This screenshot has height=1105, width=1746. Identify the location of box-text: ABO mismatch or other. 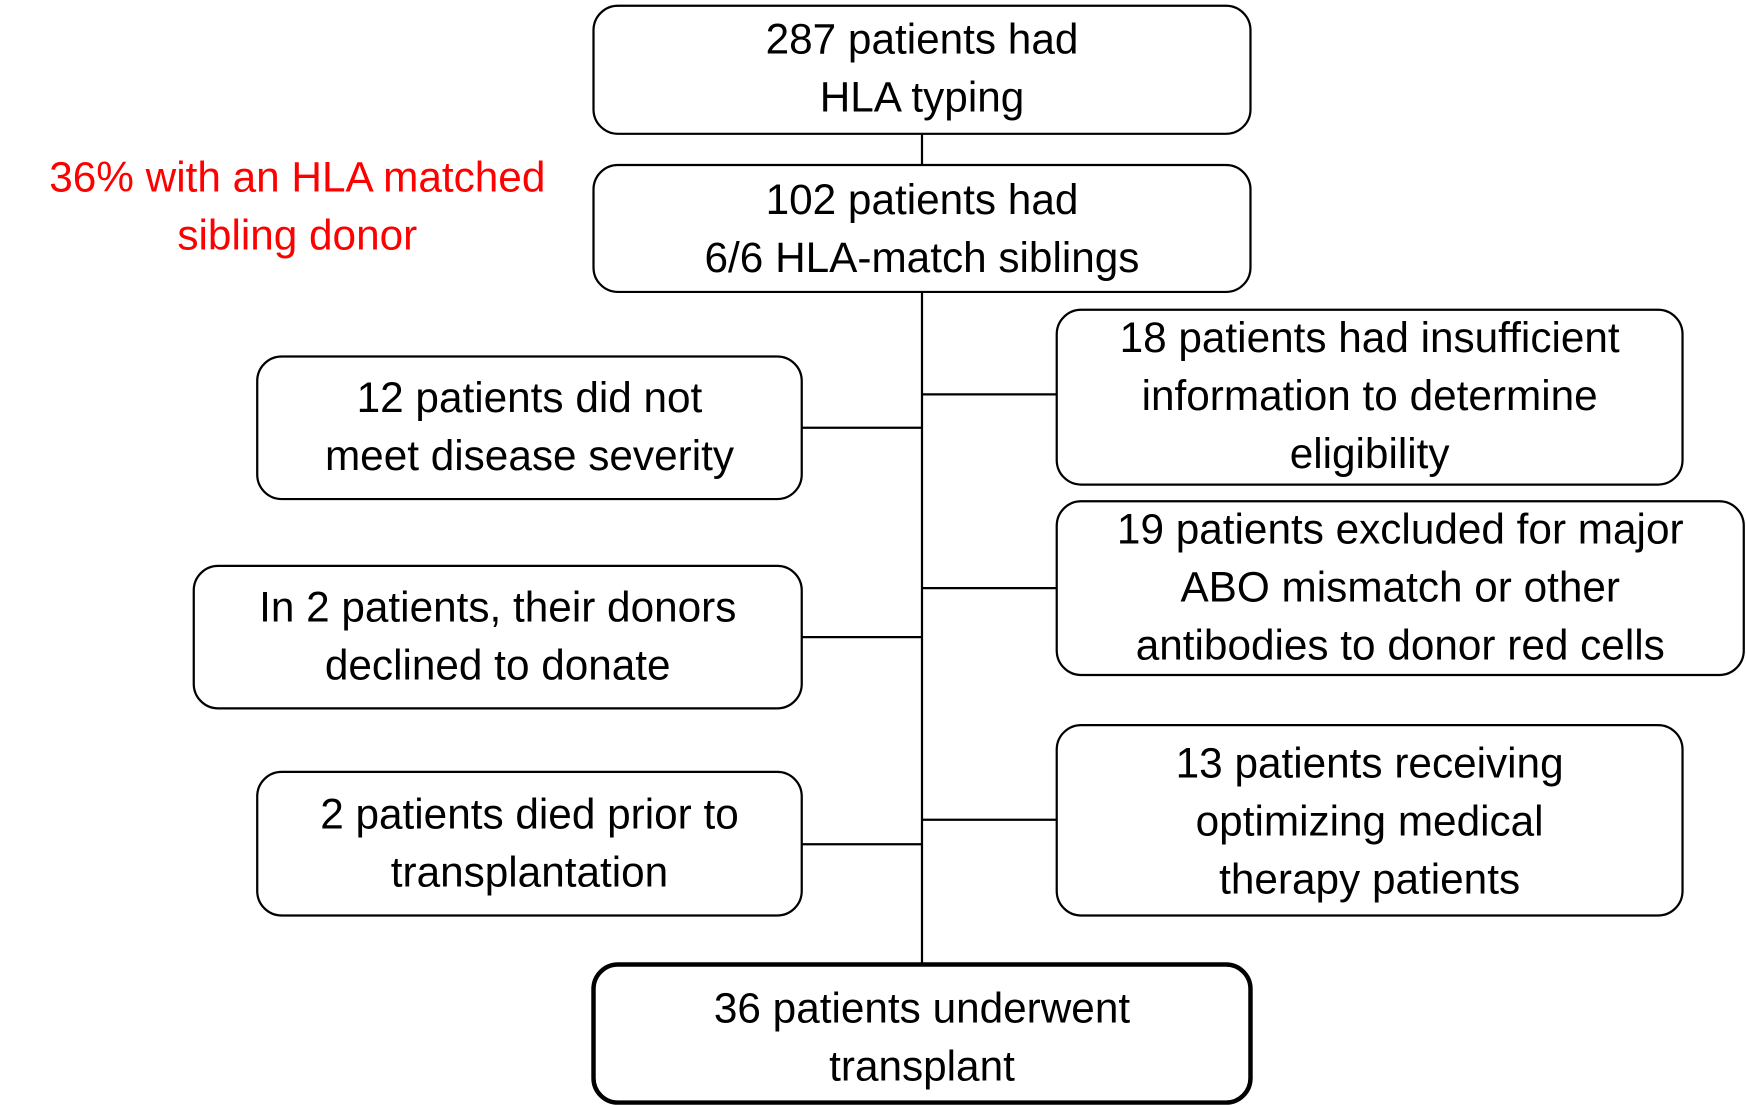
(1400, 587).